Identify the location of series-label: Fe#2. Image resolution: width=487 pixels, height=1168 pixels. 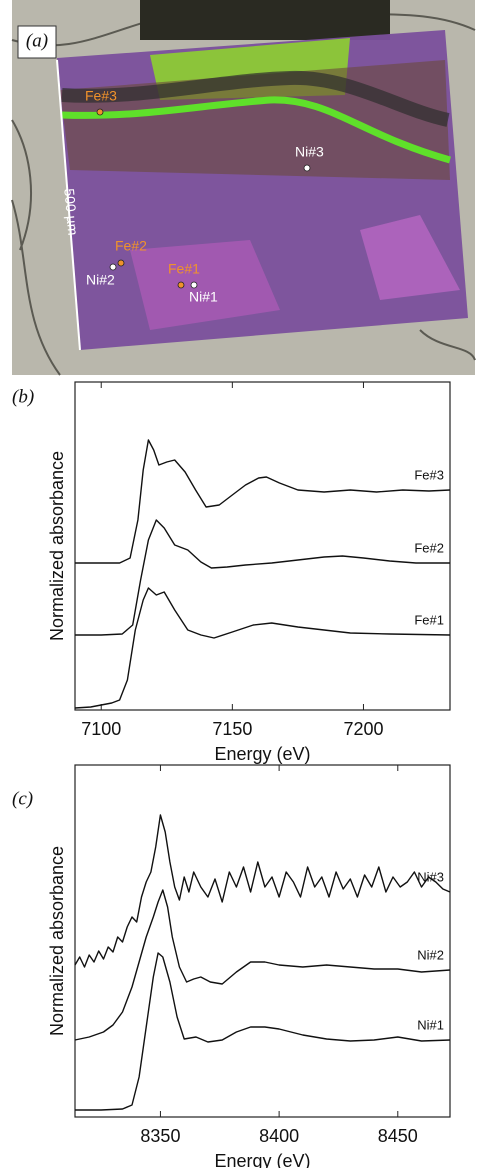
(429, 547).